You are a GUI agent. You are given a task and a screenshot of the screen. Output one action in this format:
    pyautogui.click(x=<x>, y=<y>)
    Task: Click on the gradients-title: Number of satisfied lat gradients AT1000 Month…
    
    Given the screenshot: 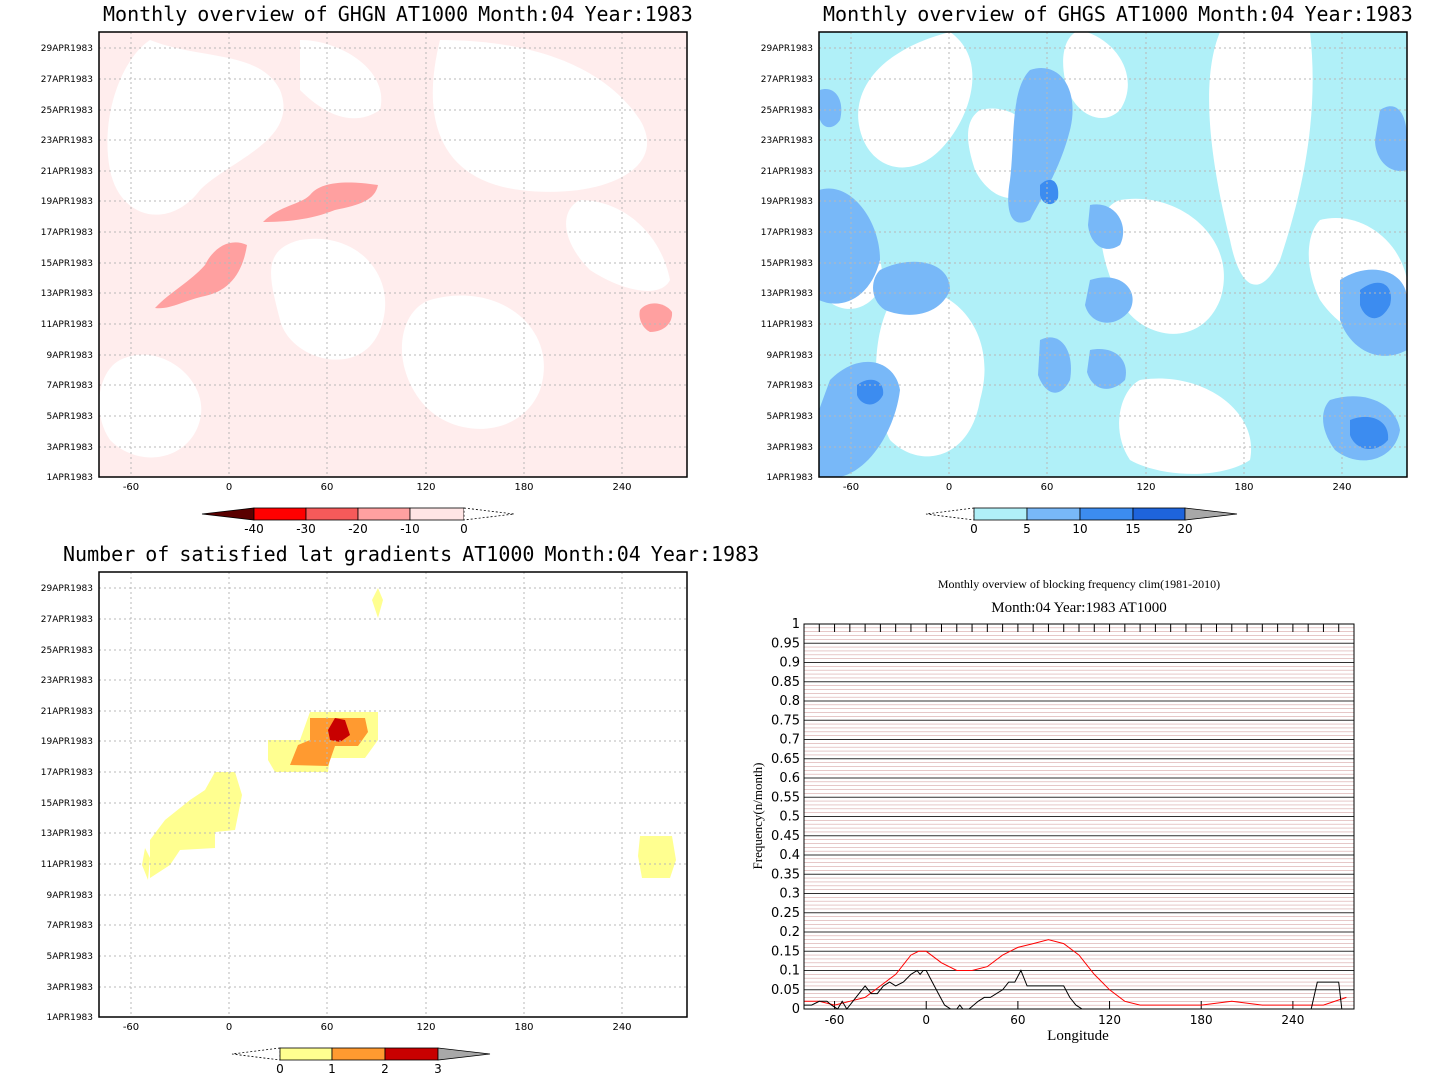 What is the action you would take?
    pyautogui.click(x=411, y=554)
    